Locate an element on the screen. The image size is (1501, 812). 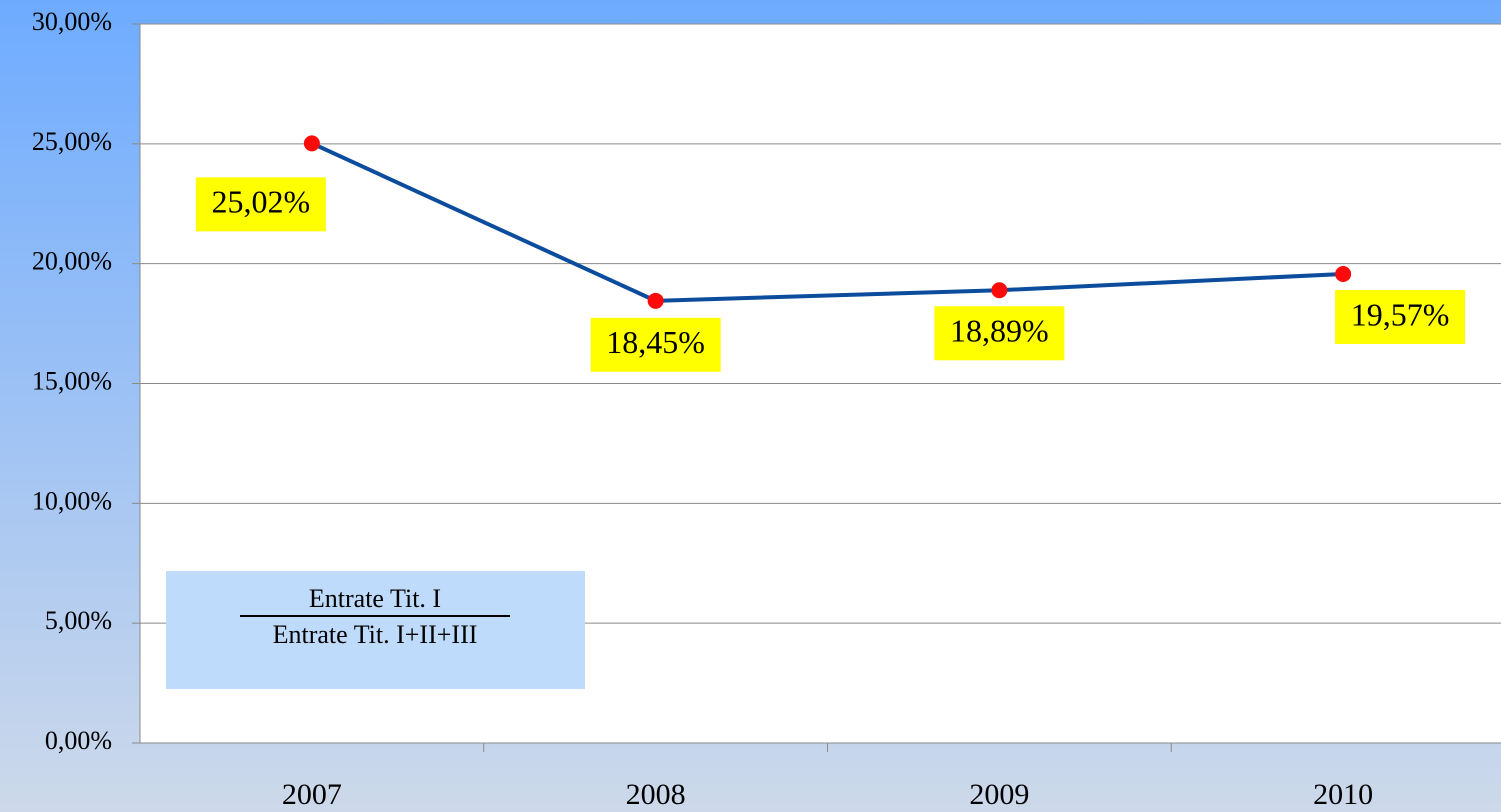
x-tick-label: 2007 is located at coordinates (312, 794).